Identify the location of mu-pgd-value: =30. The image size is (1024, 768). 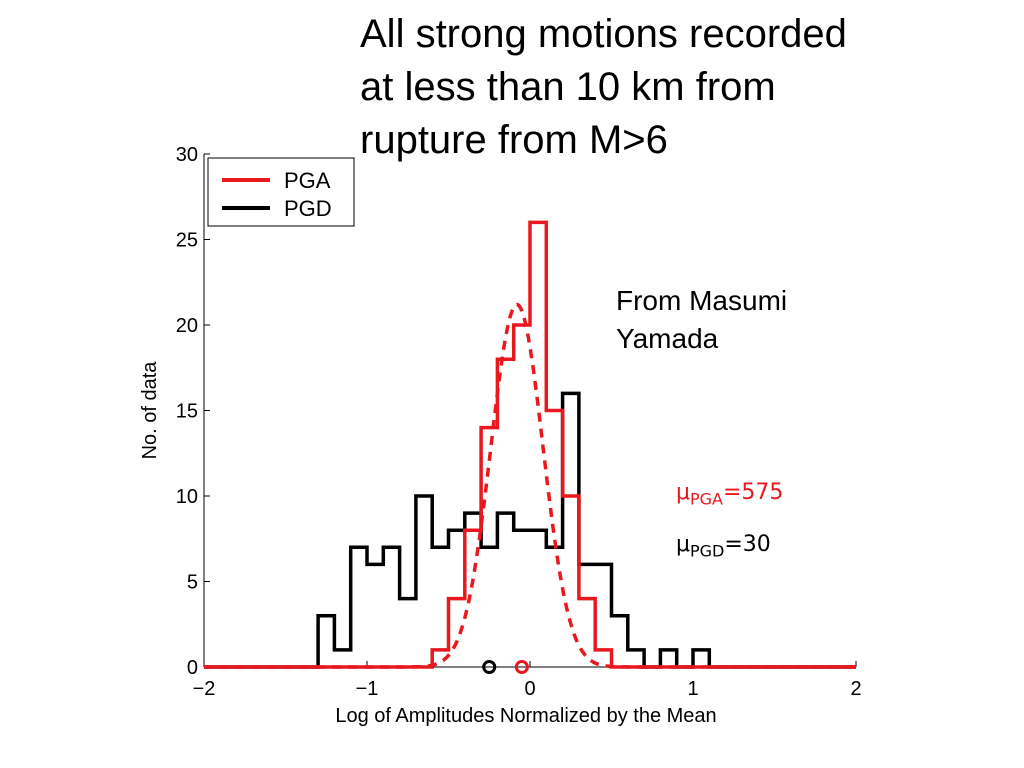
(747, 544).